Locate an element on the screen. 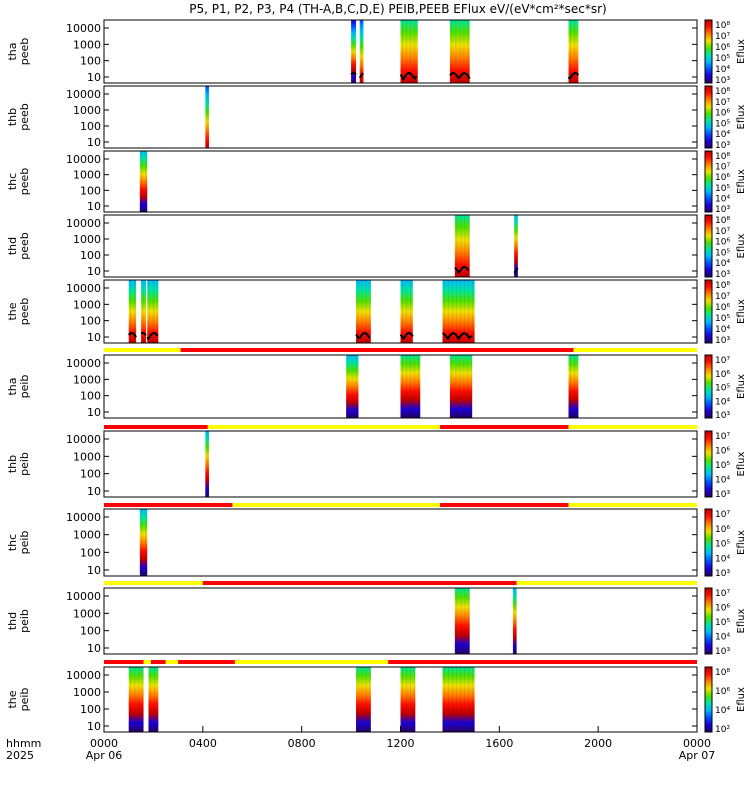 The image size is (750, 800). y-axis-label: tha is located at coordinates (12, 51).